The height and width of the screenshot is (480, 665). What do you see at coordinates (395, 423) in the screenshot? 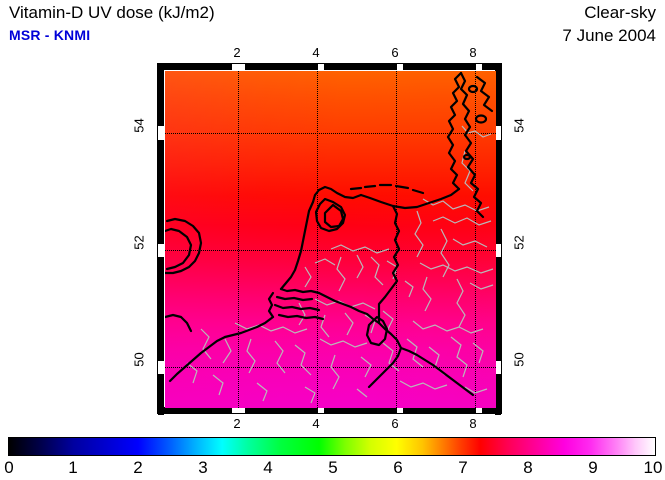
I see `lon-tick-bottom-6: 6` at bounding box center [395, 423].